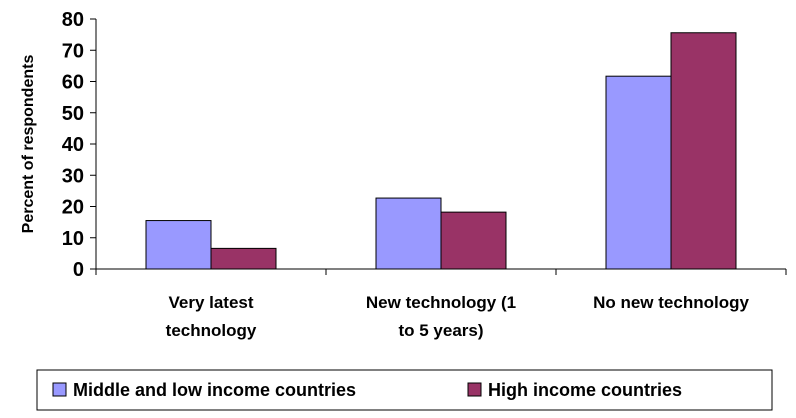 This screenshot has width=796, height=418. Describe the element at coordinates (440, 330) in the screenshot. I see `x-category-label: to 5 years)` at that location.